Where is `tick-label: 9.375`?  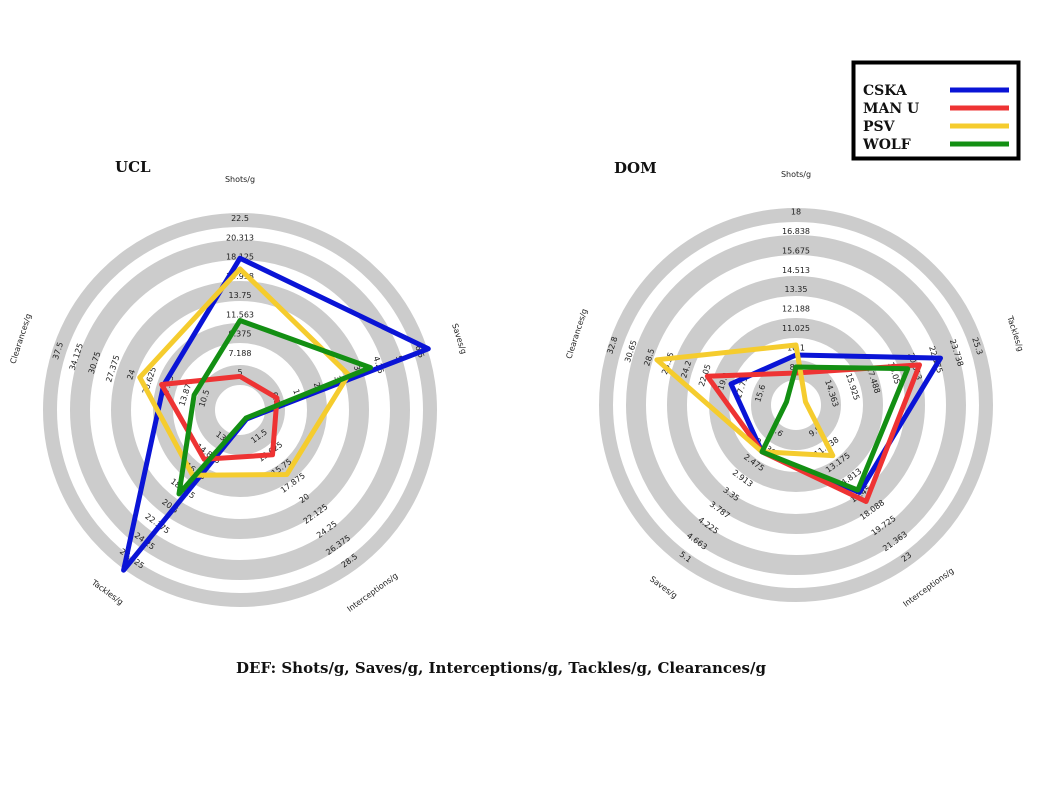 tick-label: 9.375 is located at coordinates (240, 334).